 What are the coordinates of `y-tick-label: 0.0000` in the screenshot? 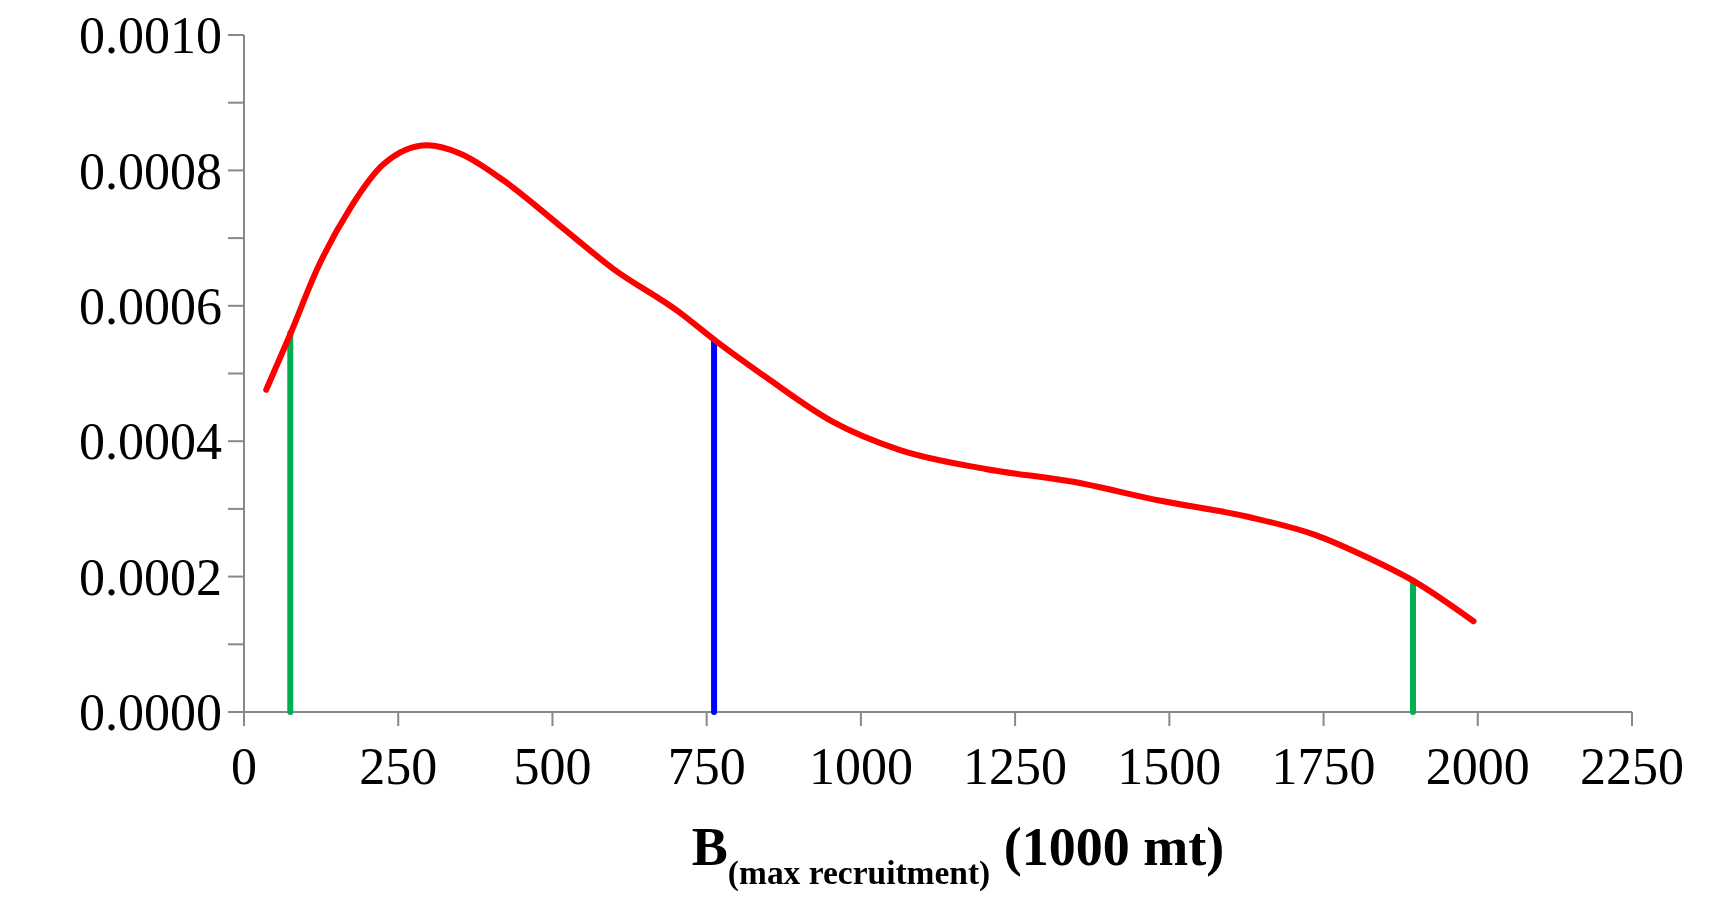 It's located at (150, 713).